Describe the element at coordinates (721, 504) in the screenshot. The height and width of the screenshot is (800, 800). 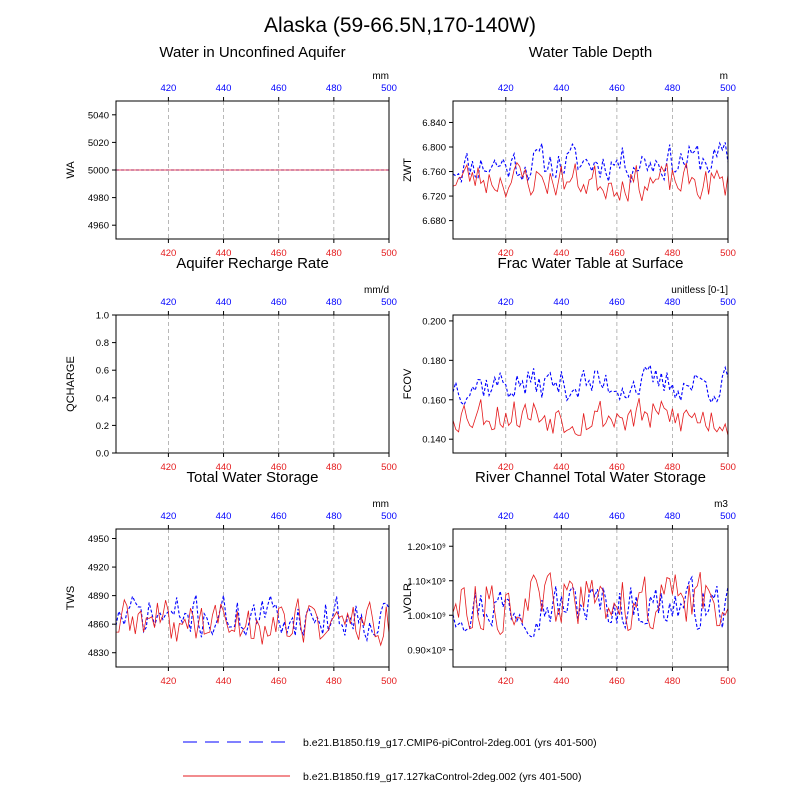
I see `panel-units: m3` at that location.